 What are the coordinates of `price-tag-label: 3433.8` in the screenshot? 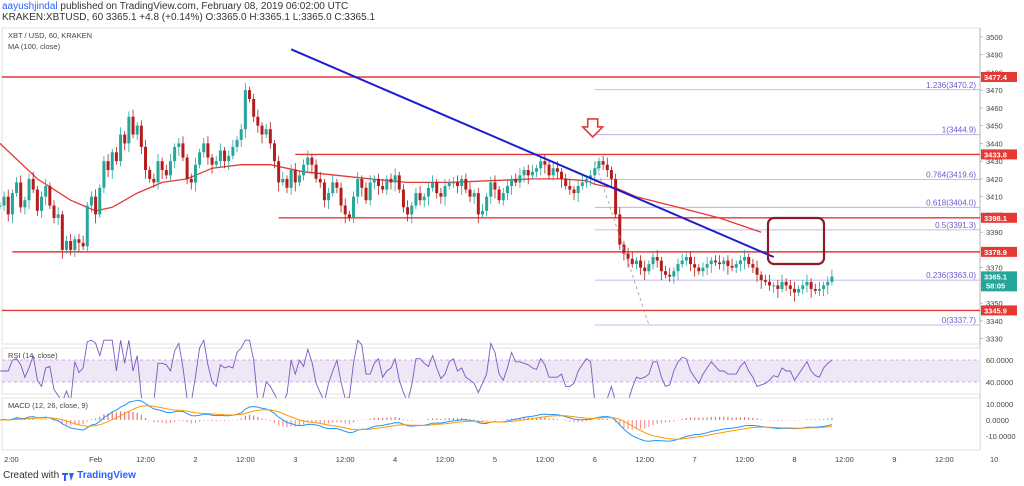 It's located at (995, 154).